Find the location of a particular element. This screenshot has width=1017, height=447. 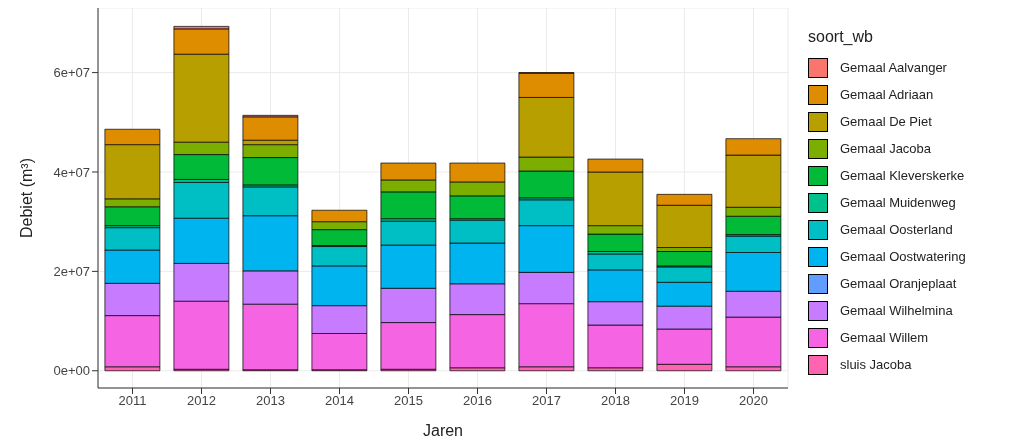

legend-label: sluis Jacoba is located at coordinates (876, 364).